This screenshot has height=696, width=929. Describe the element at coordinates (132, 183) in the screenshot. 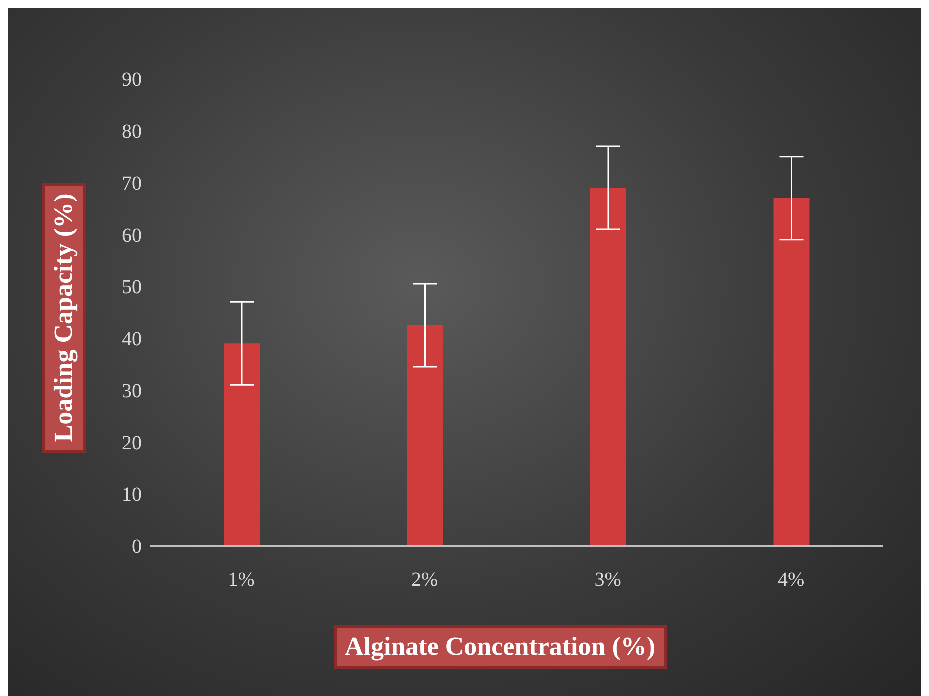

I see `y-tick-label: 70` at that location.